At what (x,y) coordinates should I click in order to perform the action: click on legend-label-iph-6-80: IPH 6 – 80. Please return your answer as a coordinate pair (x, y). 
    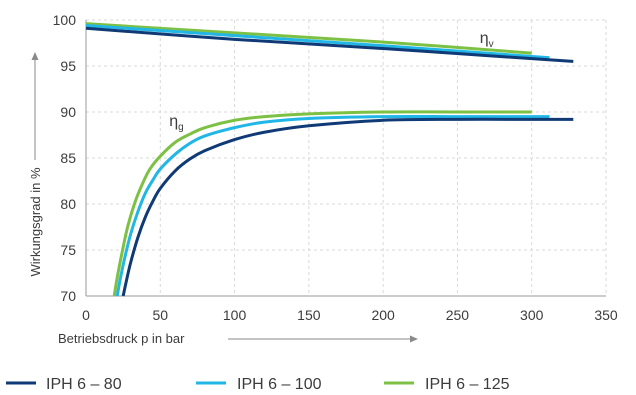
    Looking at the image, I should click on (84, 384).